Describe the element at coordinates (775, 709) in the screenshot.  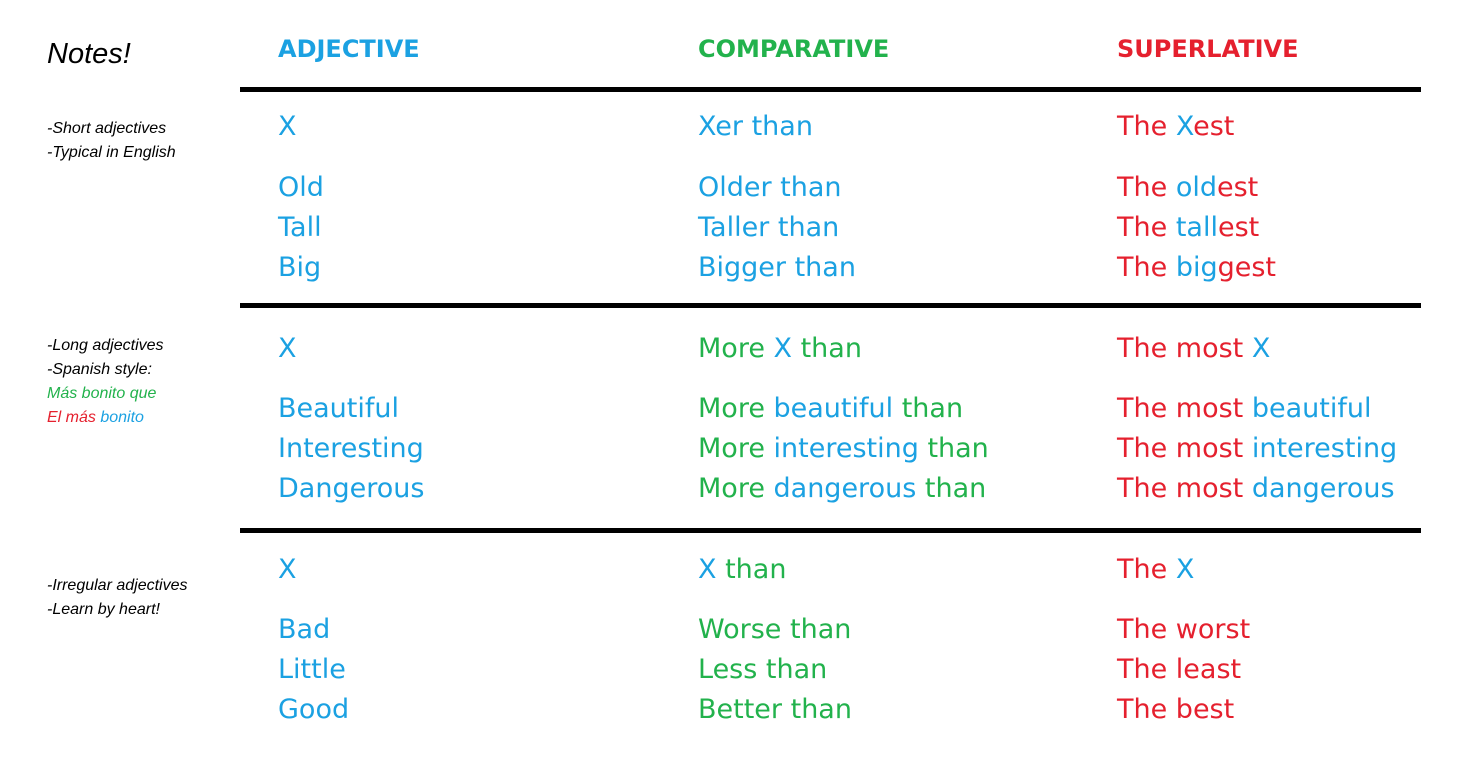
I see `text-segment: Better than` at that location.